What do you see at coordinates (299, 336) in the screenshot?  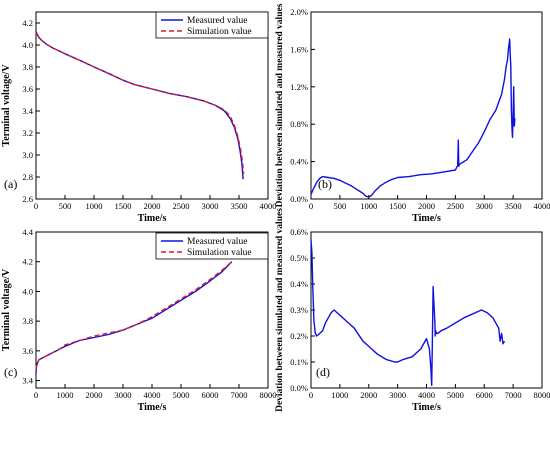 I see `y-tick-label: 0.2%` at bounding box center [299, 336].